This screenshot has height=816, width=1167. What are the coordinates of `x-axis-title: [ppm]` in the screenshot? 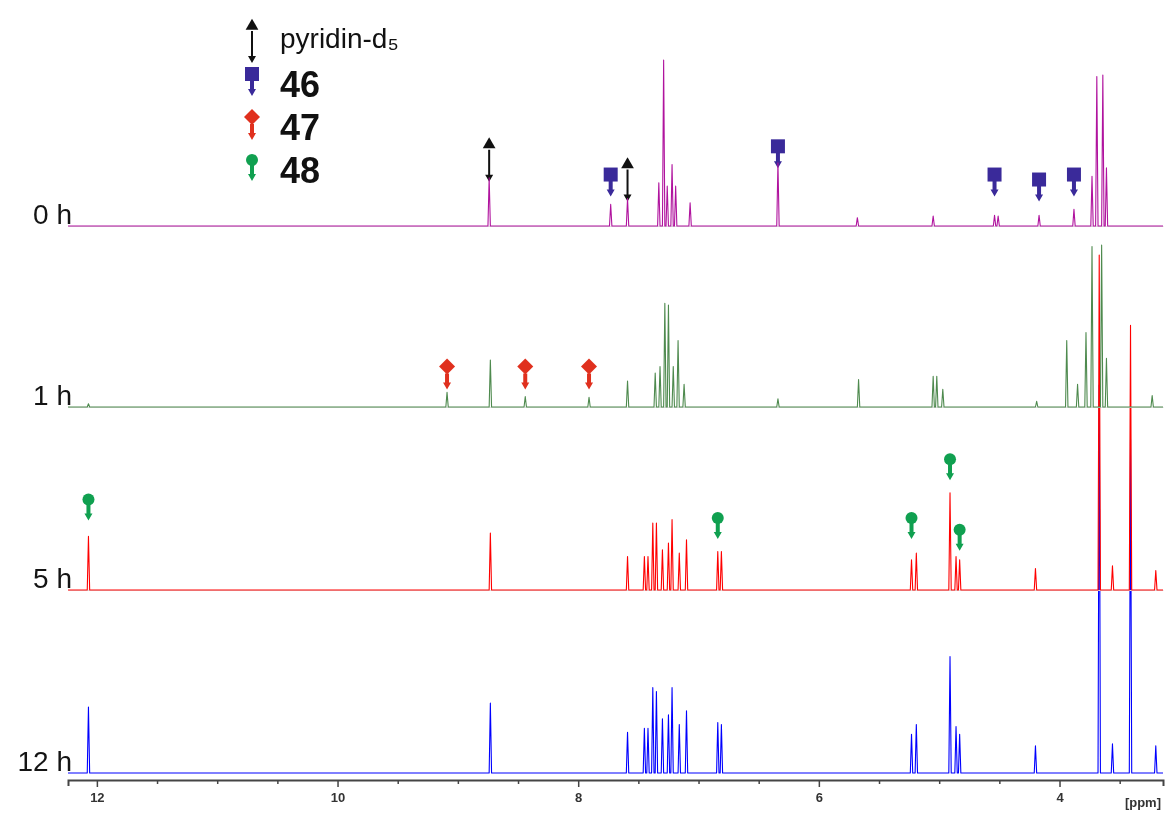 It's located at (1142, 802).